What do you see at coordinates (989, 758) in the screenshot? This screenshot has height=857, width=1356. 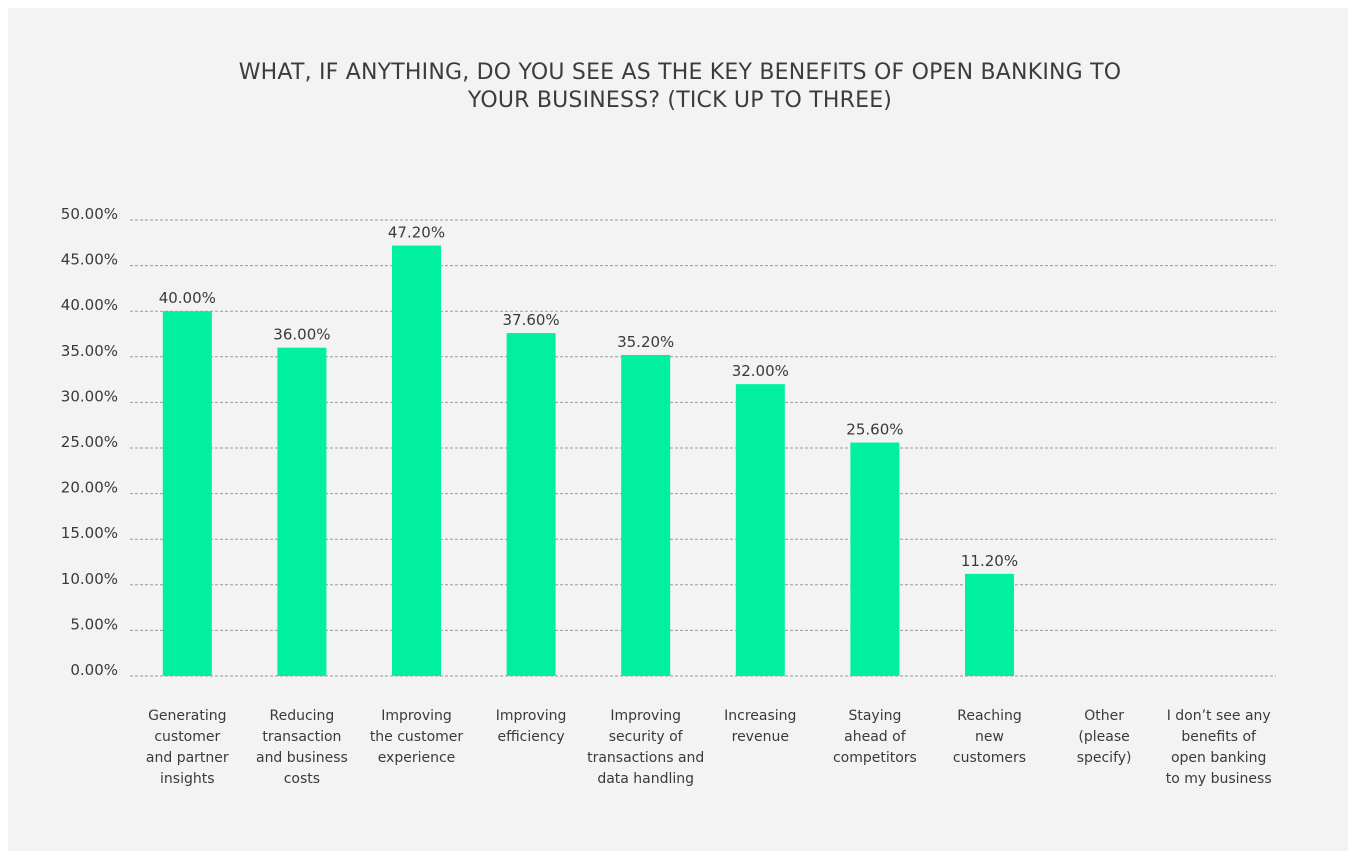 I see `x-tick-label-line: customers` at bounding box center [989, 758].